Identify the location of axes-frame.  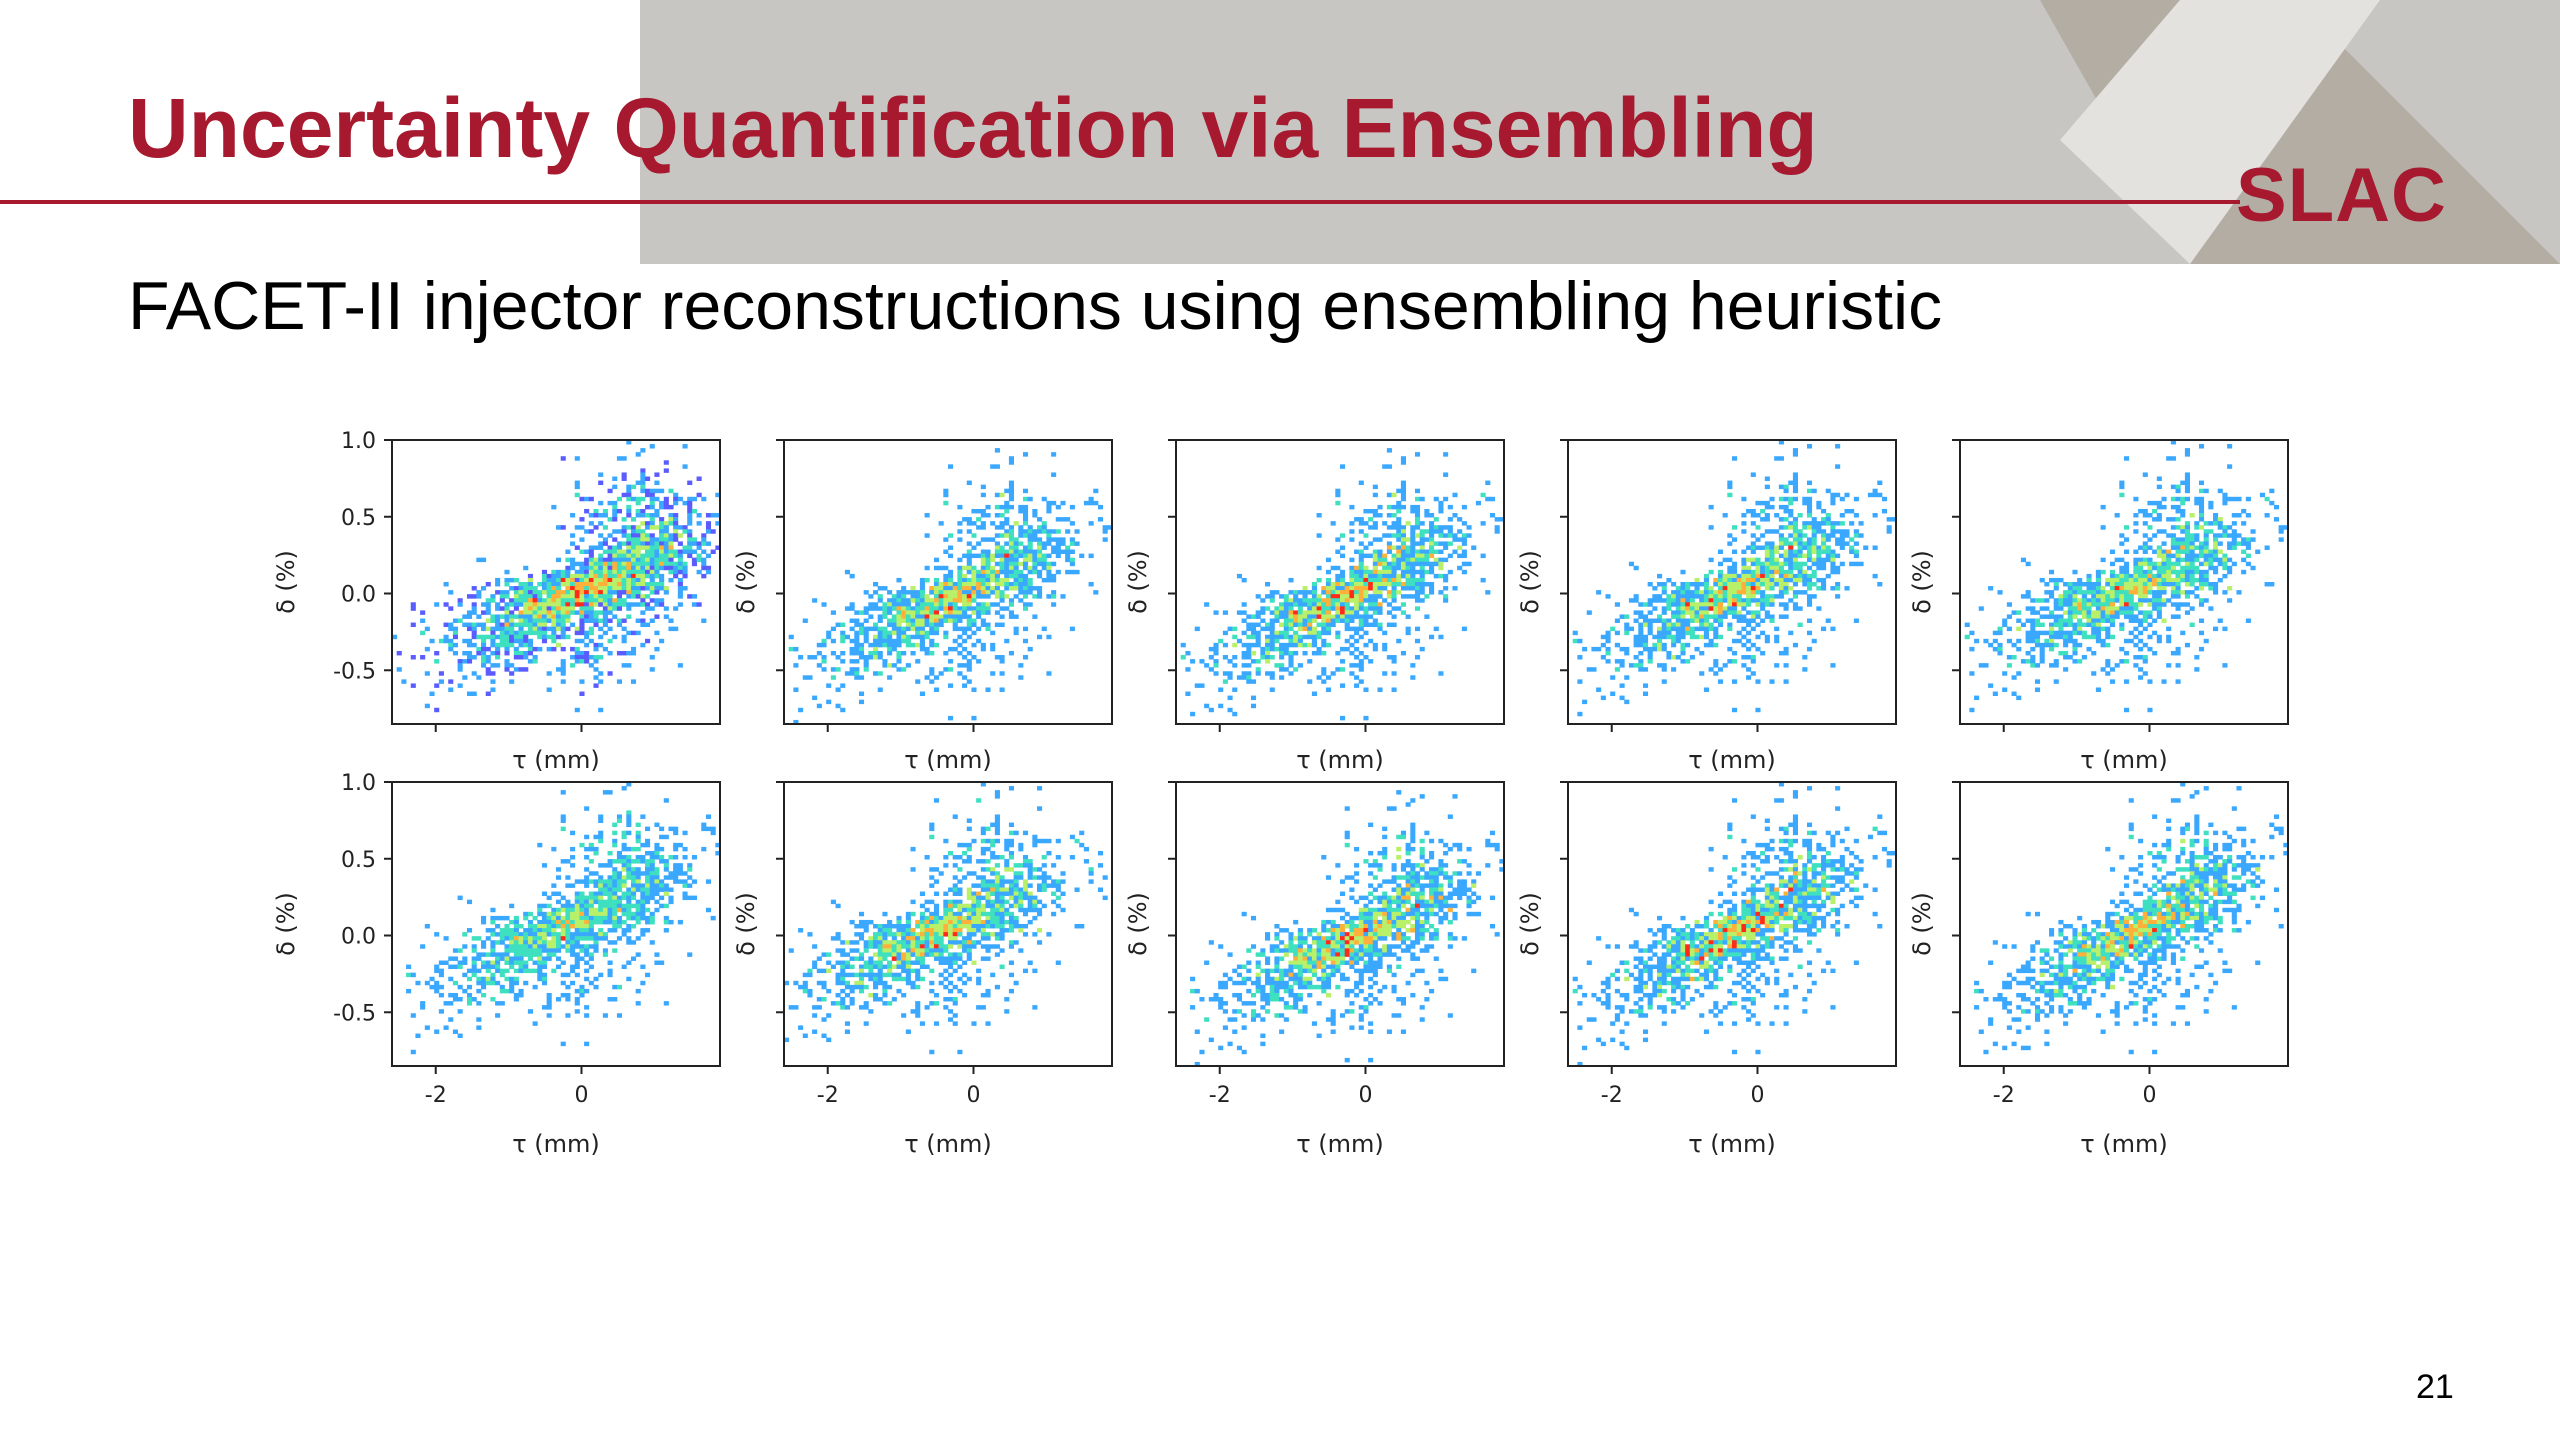
(1732, 582).